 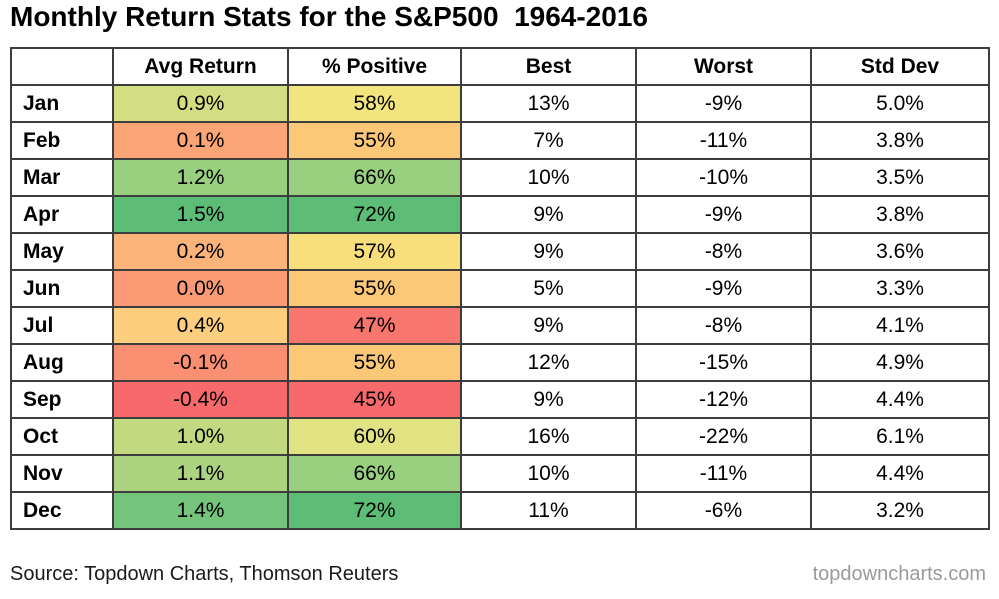 I want to click on cell-avg-return: 0.4%, so click(x=200, y=325).